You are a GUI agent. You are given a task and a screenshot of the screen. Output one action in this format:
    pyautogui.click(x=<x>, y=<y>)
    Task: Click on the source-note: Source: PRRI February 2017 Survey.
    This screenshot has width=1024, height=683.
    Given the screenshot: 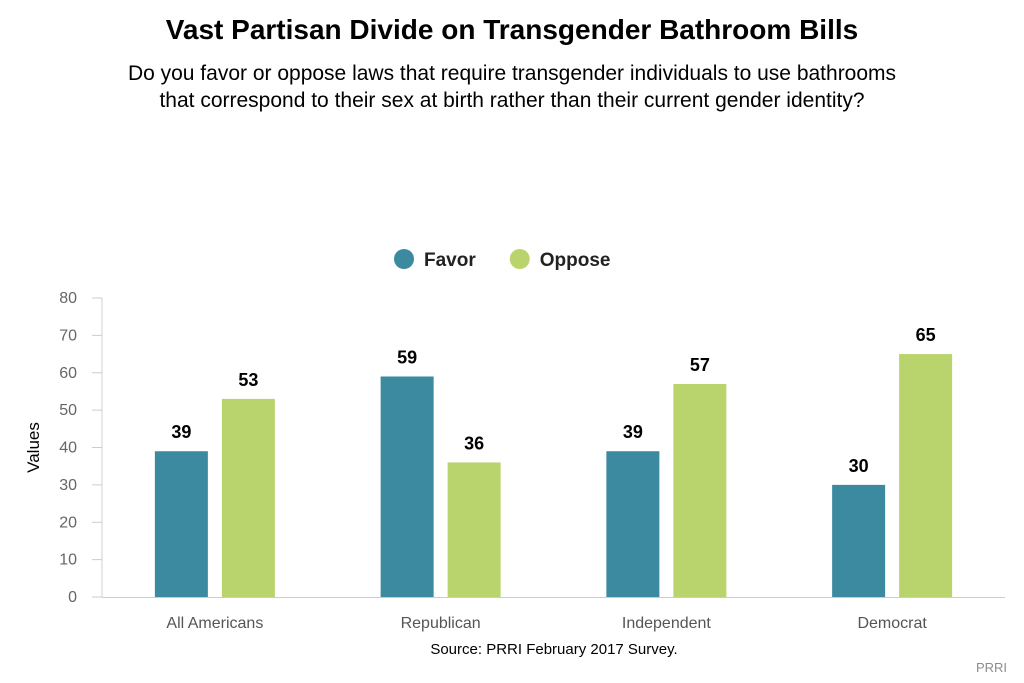 What is the action you would take?
    pyautogui.click(x=554, y=649)
    